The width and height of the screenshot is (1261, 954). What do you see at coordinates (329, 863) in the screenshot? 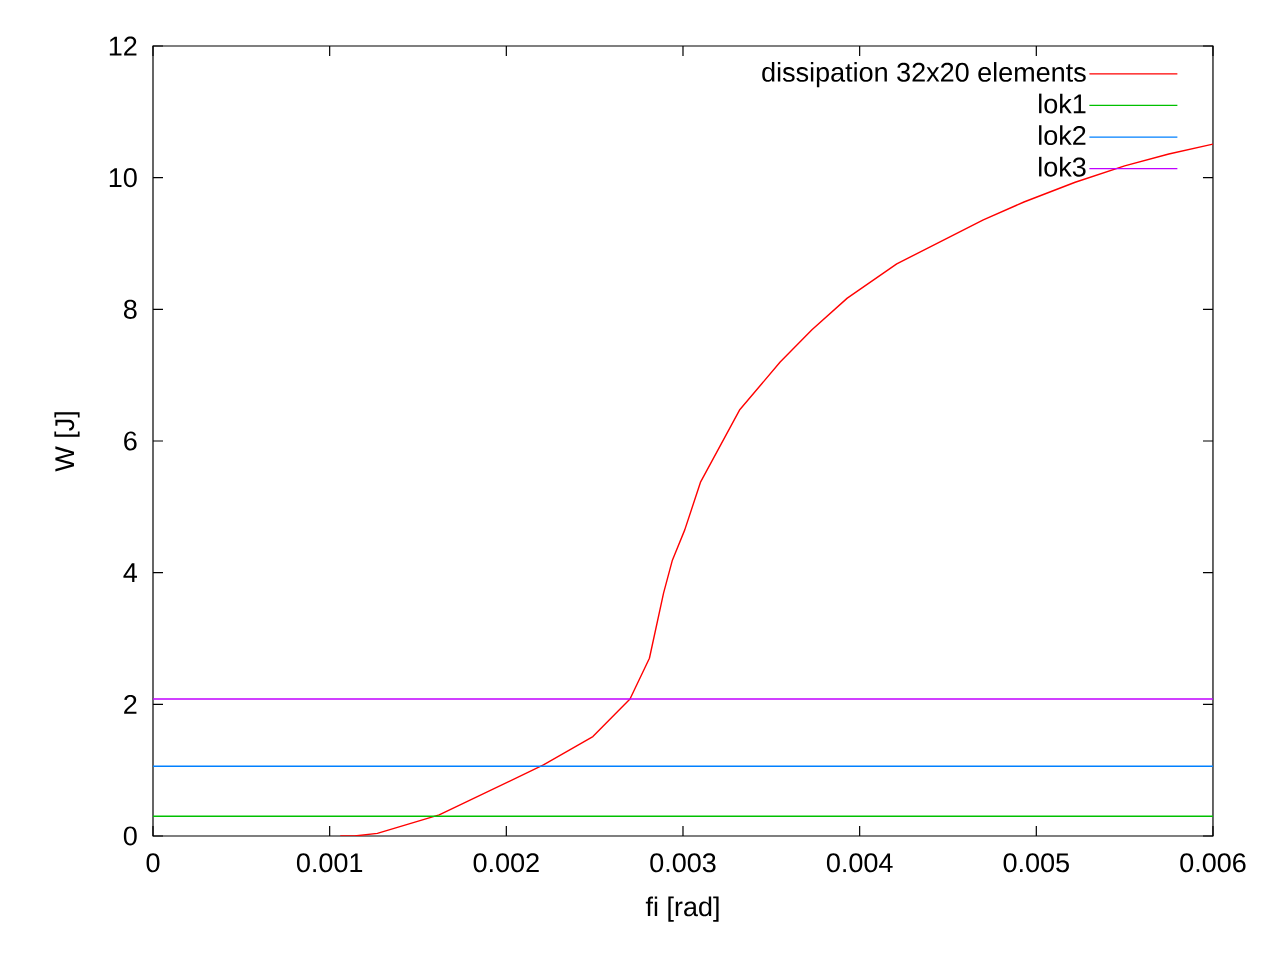
I see `x-tick-label: 0.001` at bounding box center [329, 863].